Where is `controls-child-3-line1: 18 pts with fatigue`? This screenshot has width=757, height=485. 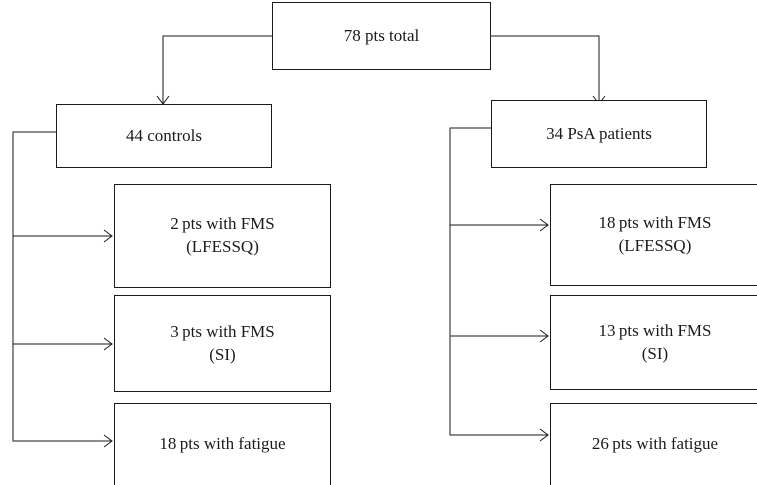 controls-child-3-line1: 18 pts with fatigue is located at coordinates (222, 444).